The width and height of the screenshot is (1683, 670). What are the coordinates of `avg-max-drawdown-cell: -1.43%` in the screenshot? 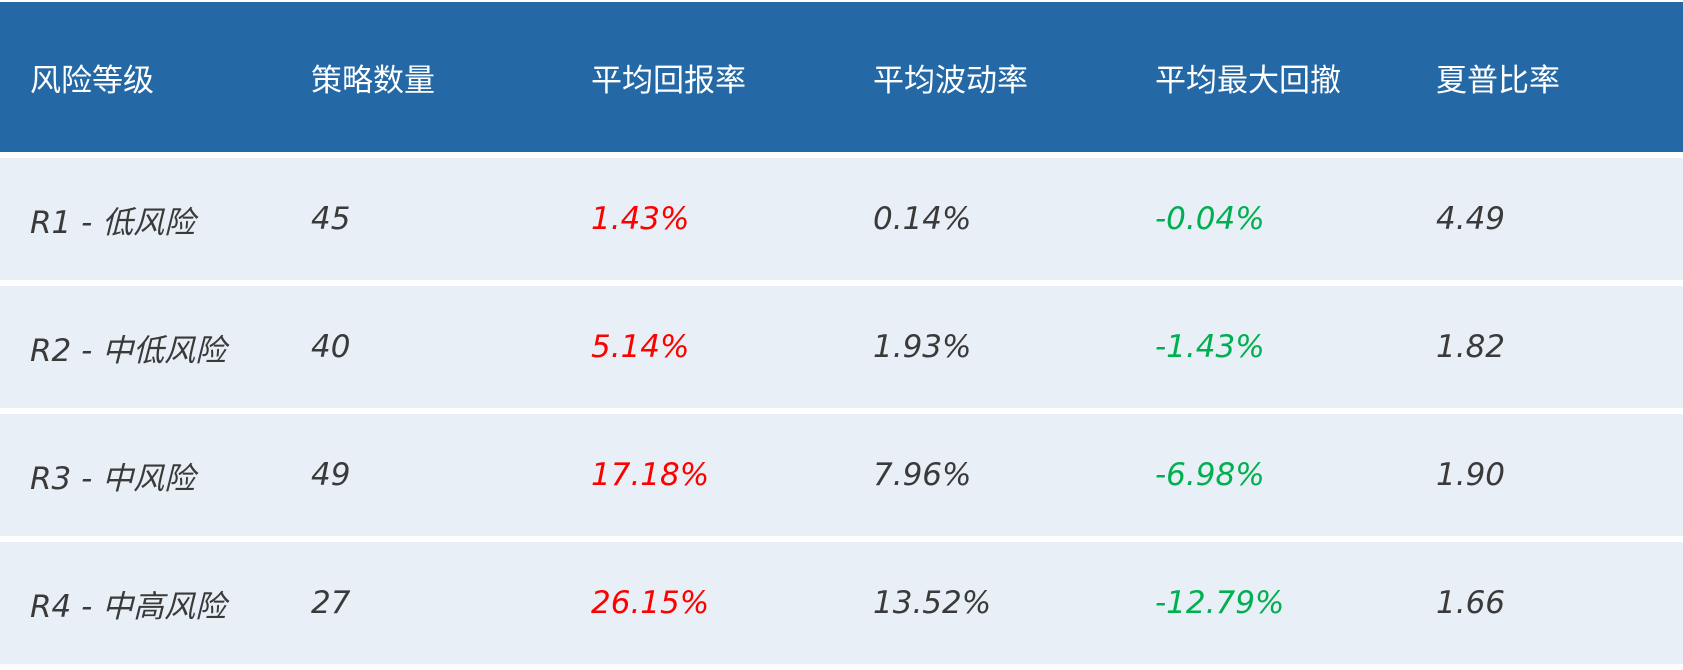 It's located at (1265, 347).